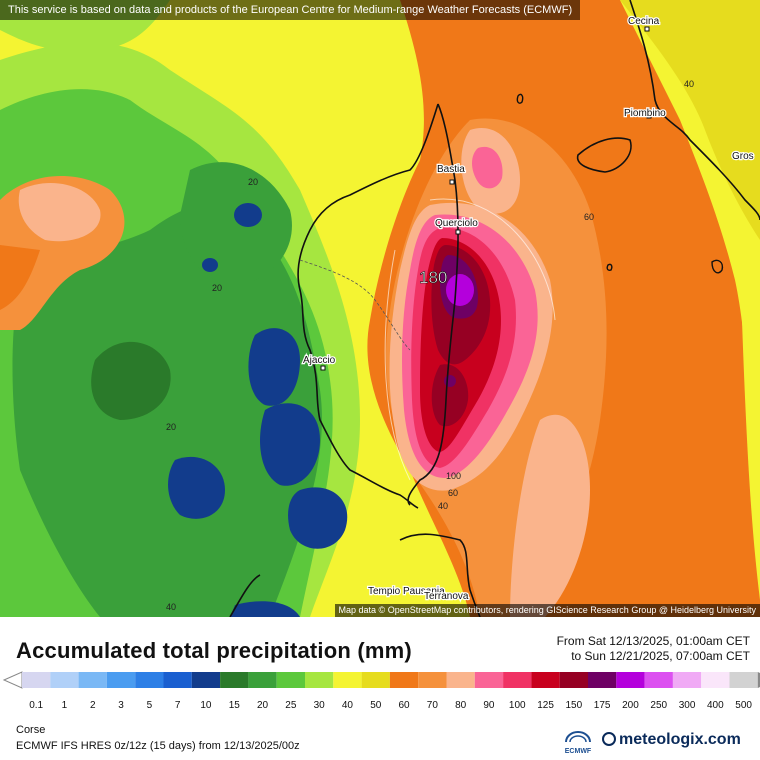  I want to click on legend-label: 7, so click(178, 705).